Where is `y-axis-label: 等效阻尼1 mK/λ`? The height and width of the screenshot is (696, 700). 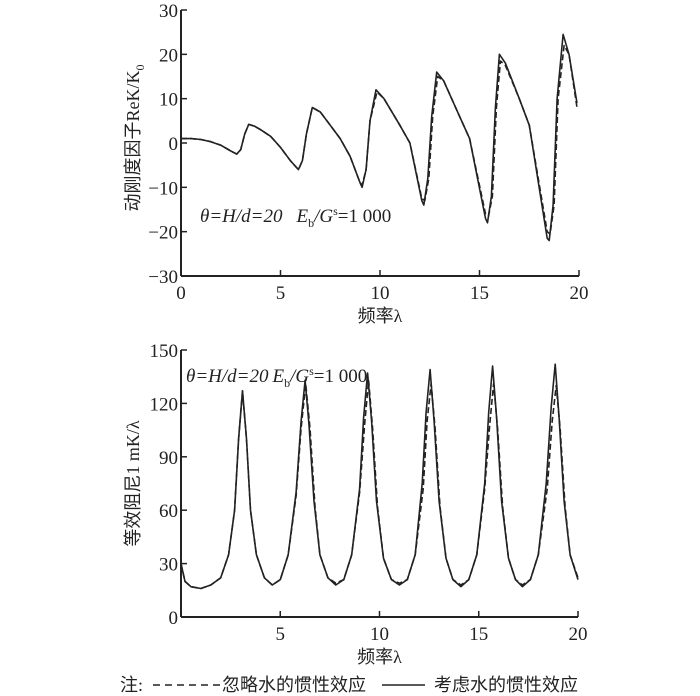
y-axis-label: 等效阻尼1 mK/λ is located at coordinates (133, 483).